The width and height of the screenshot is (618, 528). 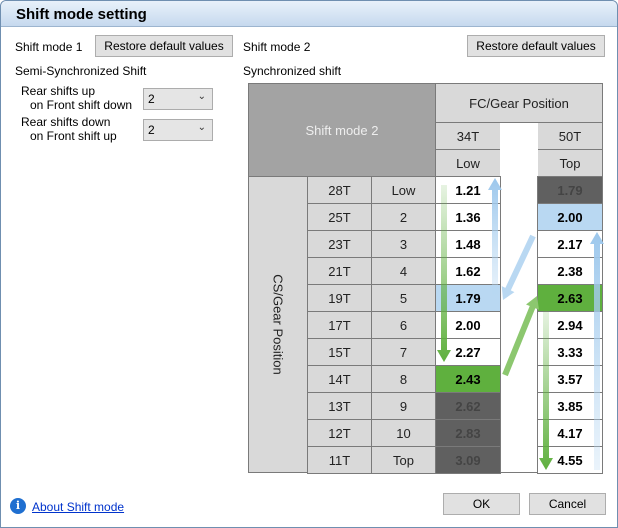 What do you see at coordinates (403, 433) in the screenshot?
I see `cog-position-cell: 10` at bounding box center [403, 433].